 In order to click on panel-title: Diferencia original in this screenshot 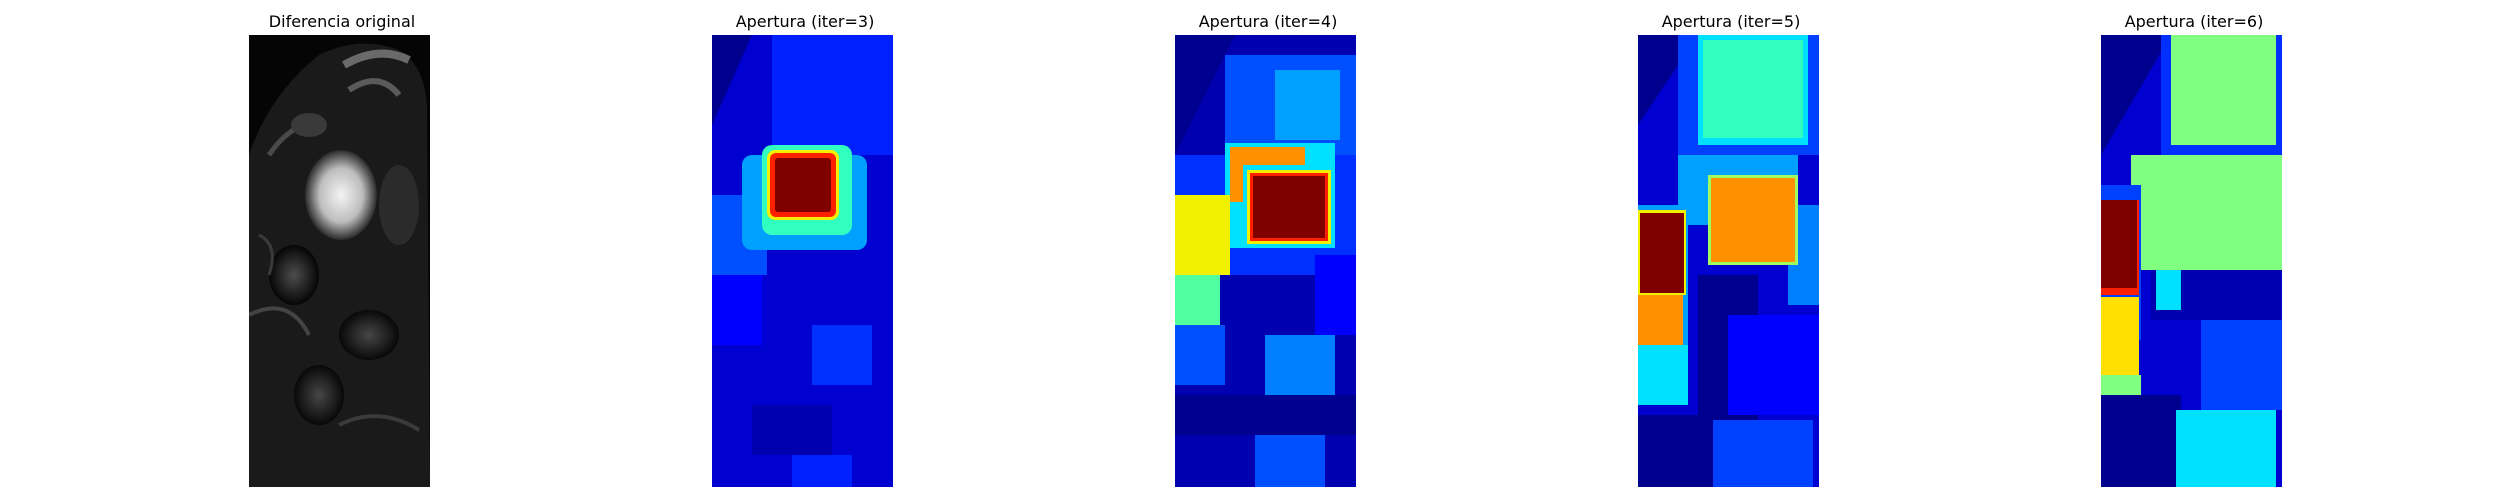, I will do `click(342, 21)`.